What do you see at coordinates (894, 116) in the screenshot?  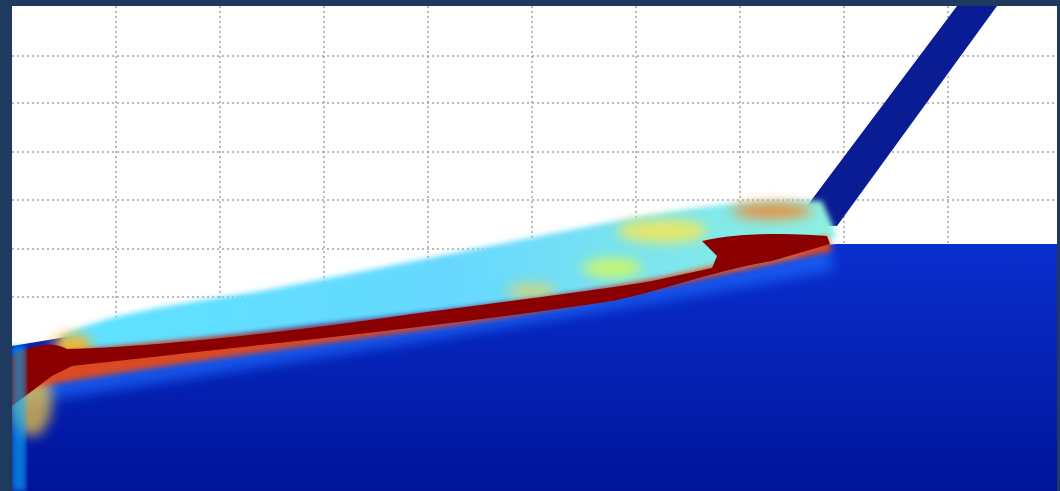 I see `inflow-pipe` at bounding box center [894, 116].